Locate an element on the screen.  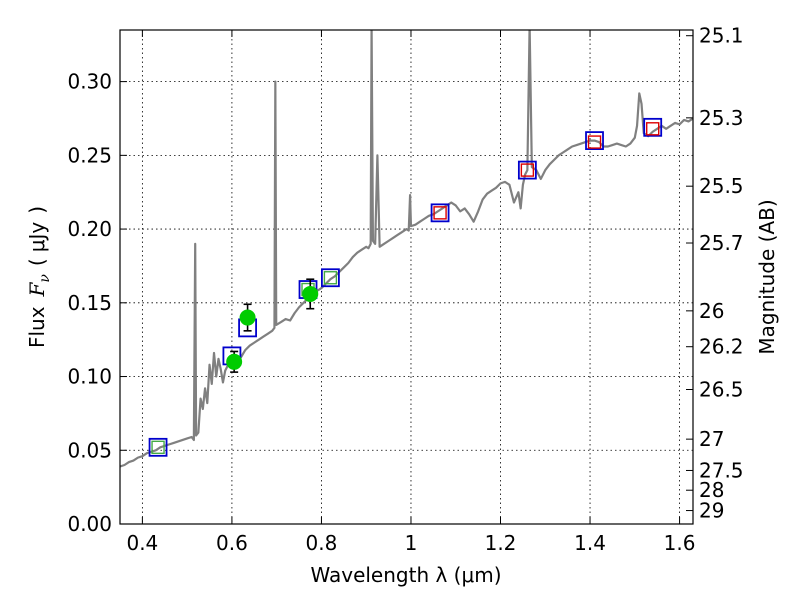
x-tick-label: 0.8 is located at coordinates (322, 543).